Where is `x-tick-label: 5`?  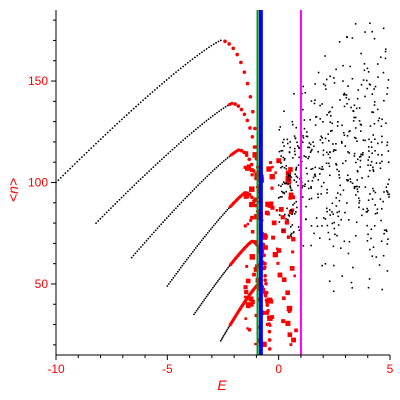 x-tick-label: 5 is located at coordinates (390, 369).